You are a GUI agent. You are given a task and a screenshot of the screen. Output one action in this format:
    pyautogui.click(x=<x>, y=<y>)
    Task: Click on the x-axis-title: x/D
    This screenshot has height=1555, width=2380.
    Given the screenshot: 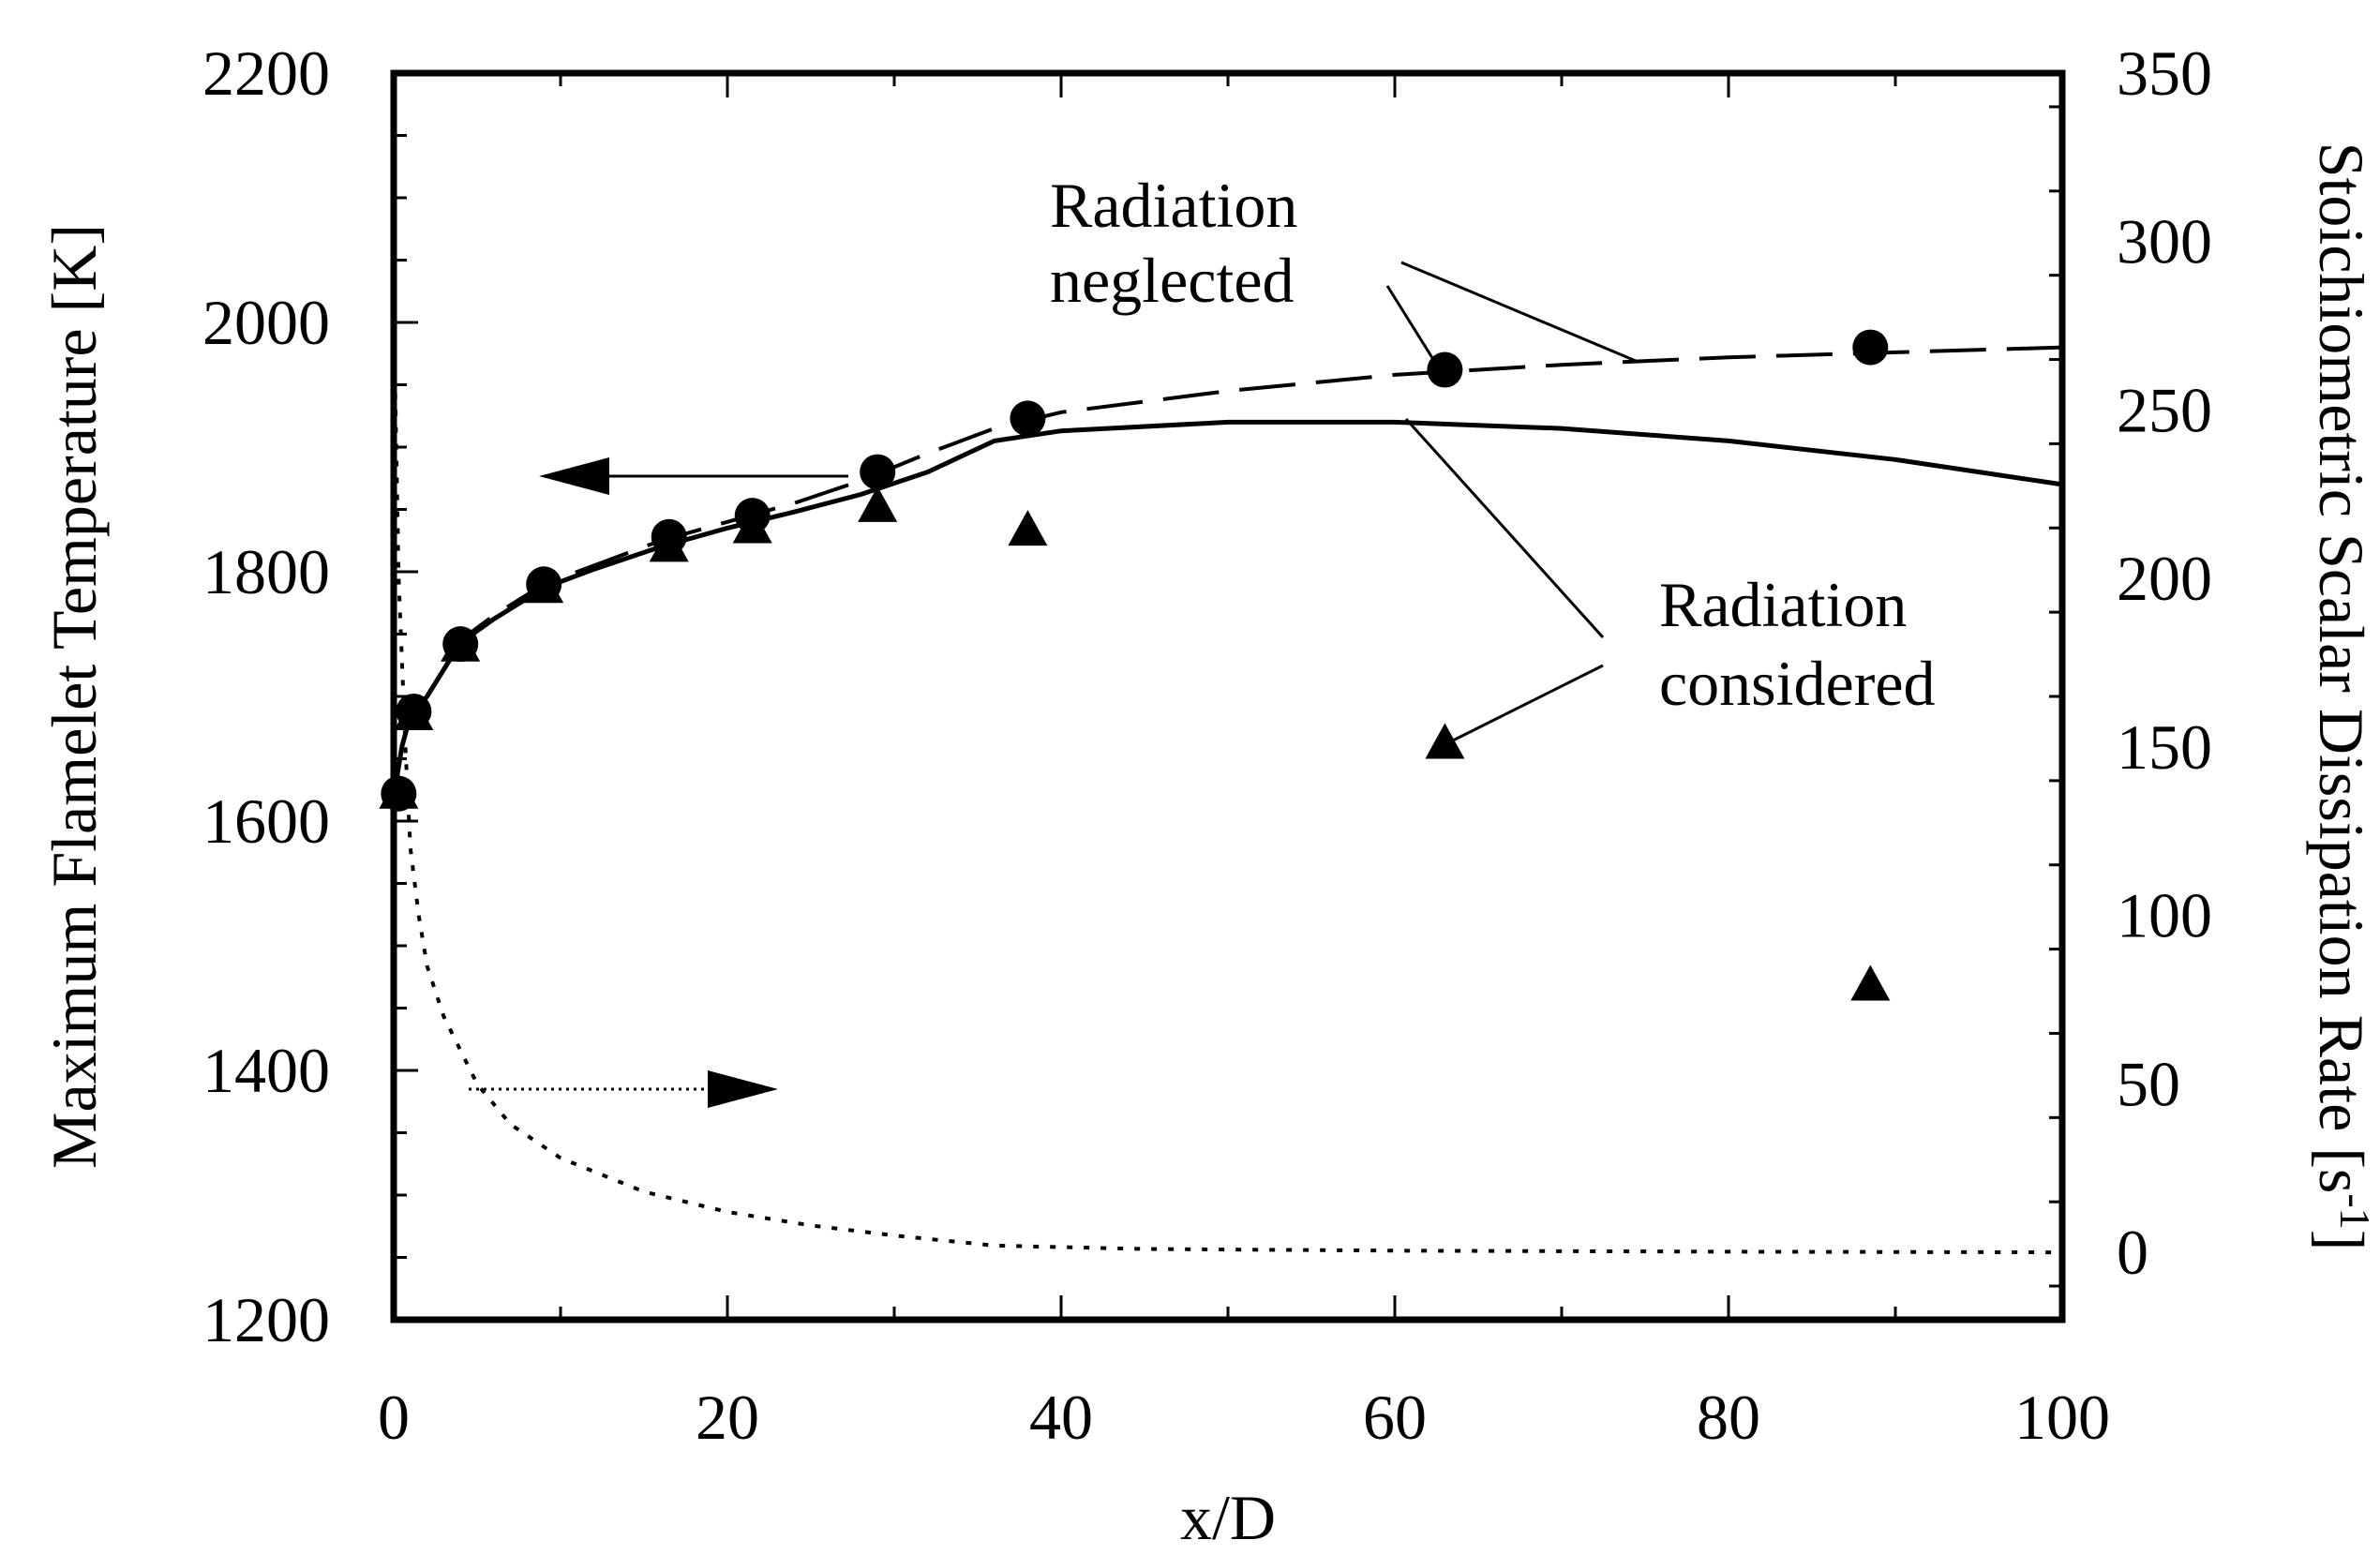 What is the action you would take?
    pyautogui.click(x=1228, y=1517)
    